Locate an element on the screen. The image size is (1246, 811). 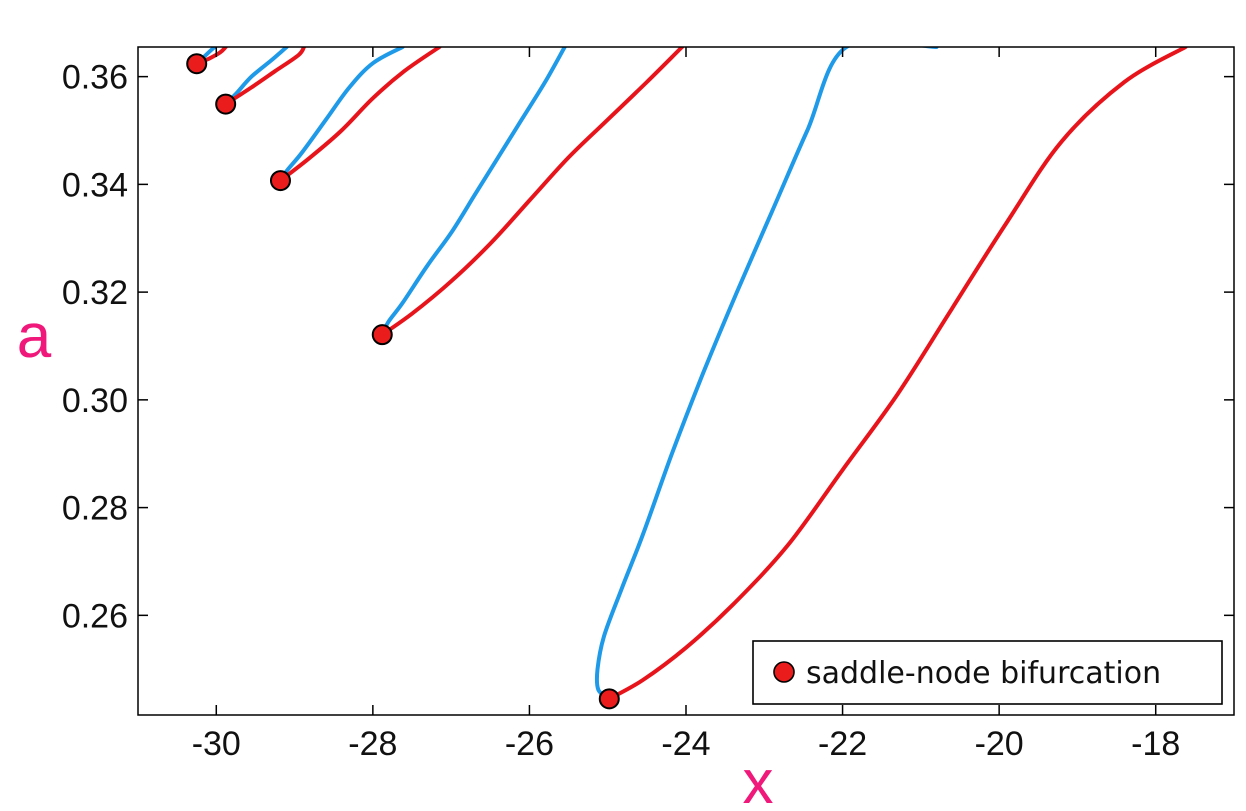
x-tick-label: -20 is located at coordinates (999, 744).